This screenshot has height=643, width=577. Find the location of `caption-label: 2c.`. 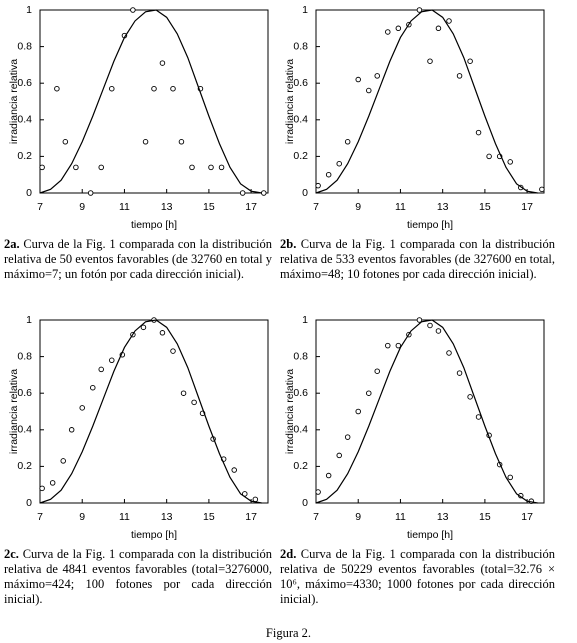

caption-label: 2c. is located at coordinates (11, 554).